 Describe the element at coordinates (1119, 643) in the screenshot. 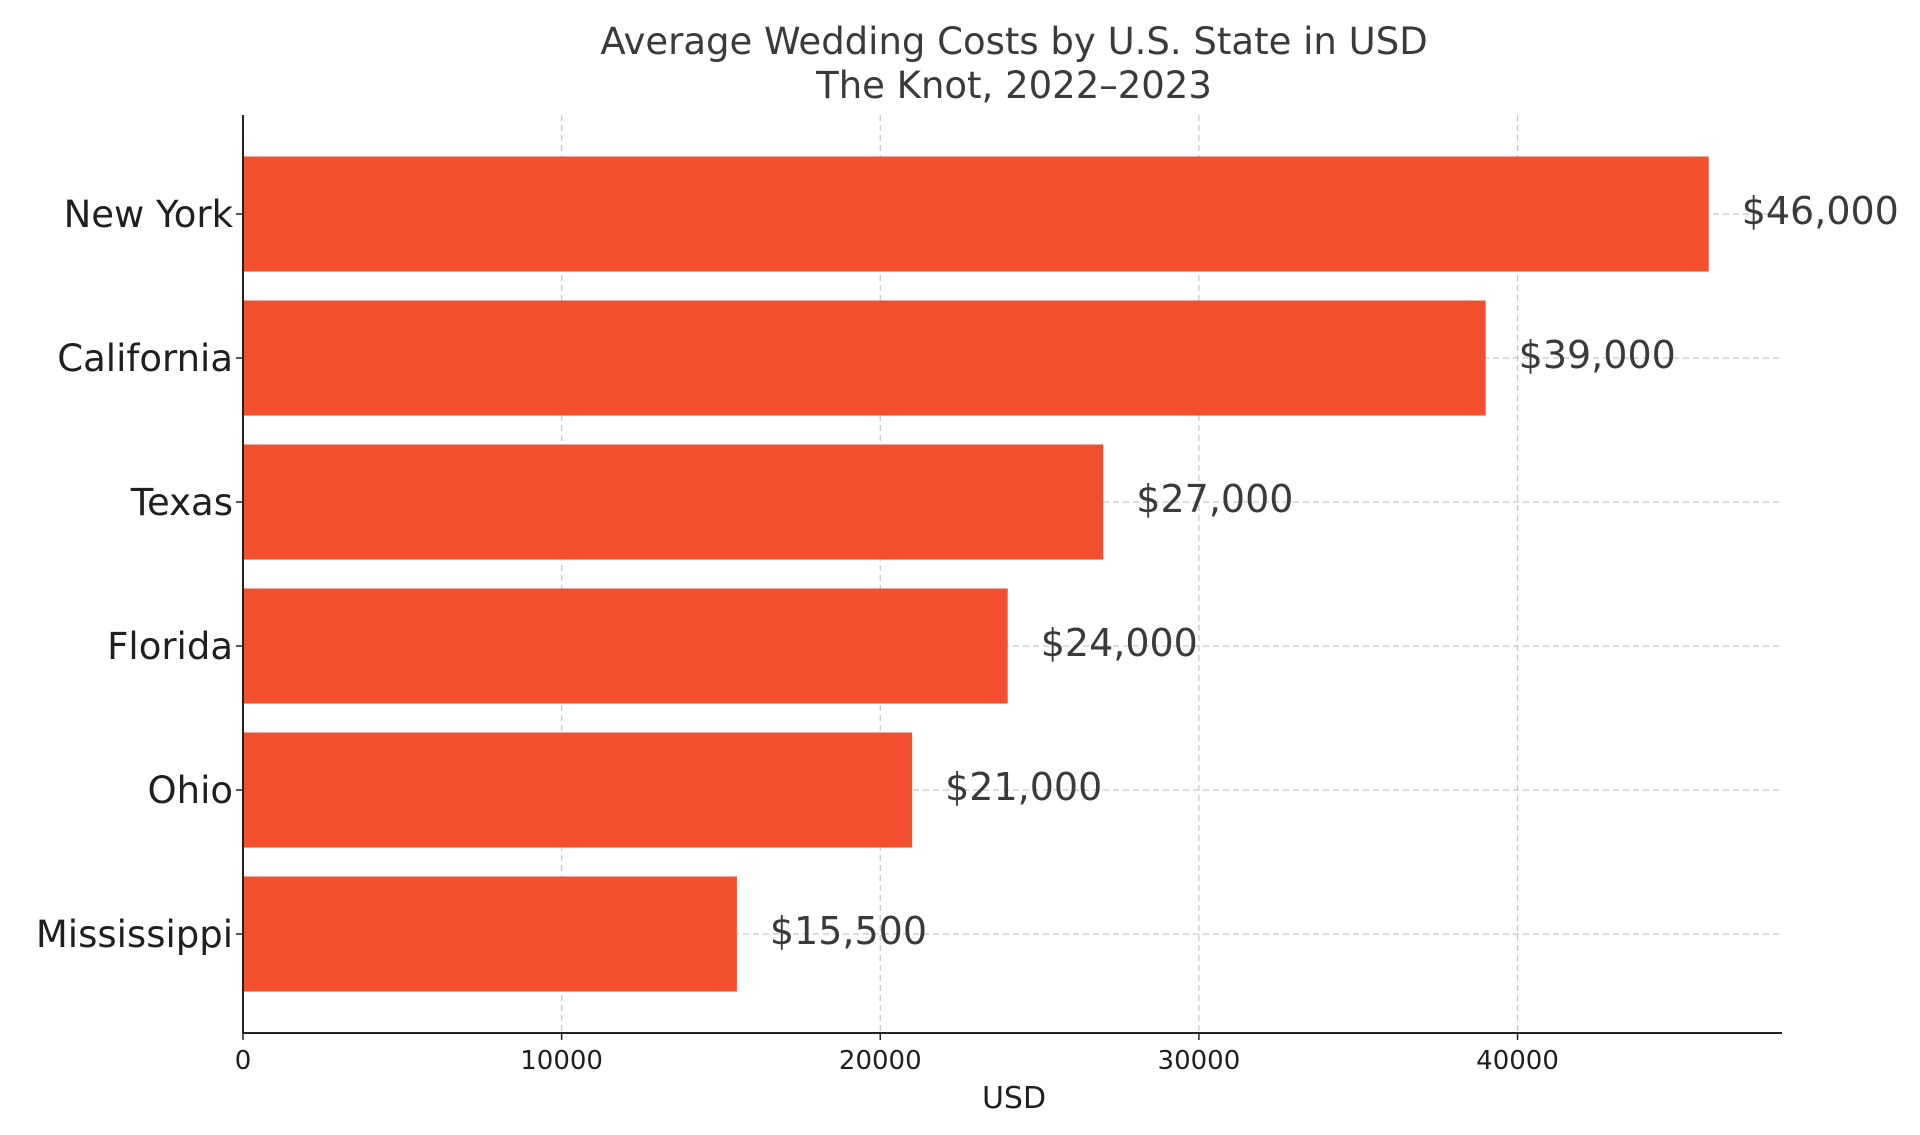

I see `data-label: $24,000` at that location.